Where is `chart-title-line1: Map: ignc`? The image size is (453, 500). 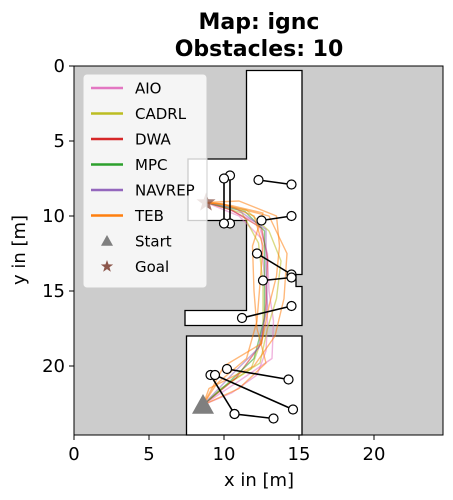
chart-title-line1: Map: ignc is located at coordinates (259, 22).